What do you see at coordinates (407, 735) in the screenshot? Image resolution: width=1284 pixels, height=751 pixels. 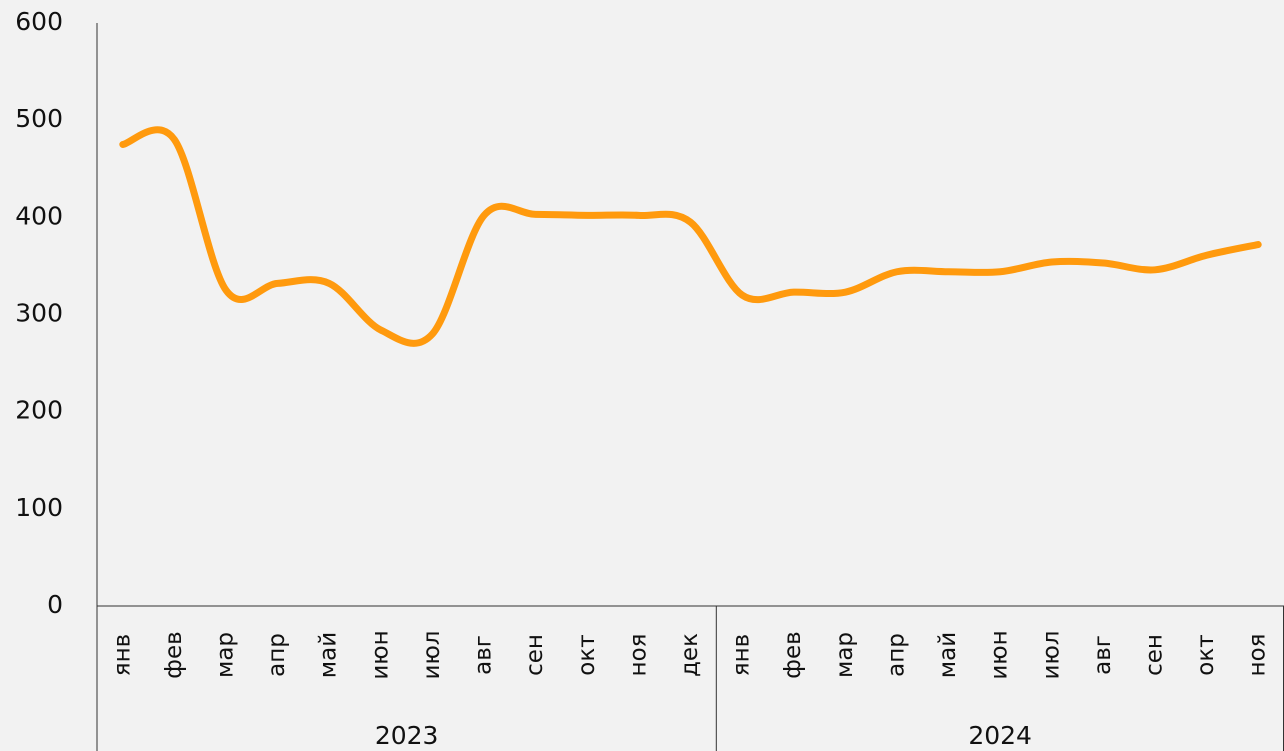 I see `group-label: 2023` at bounding box center [407, 735].